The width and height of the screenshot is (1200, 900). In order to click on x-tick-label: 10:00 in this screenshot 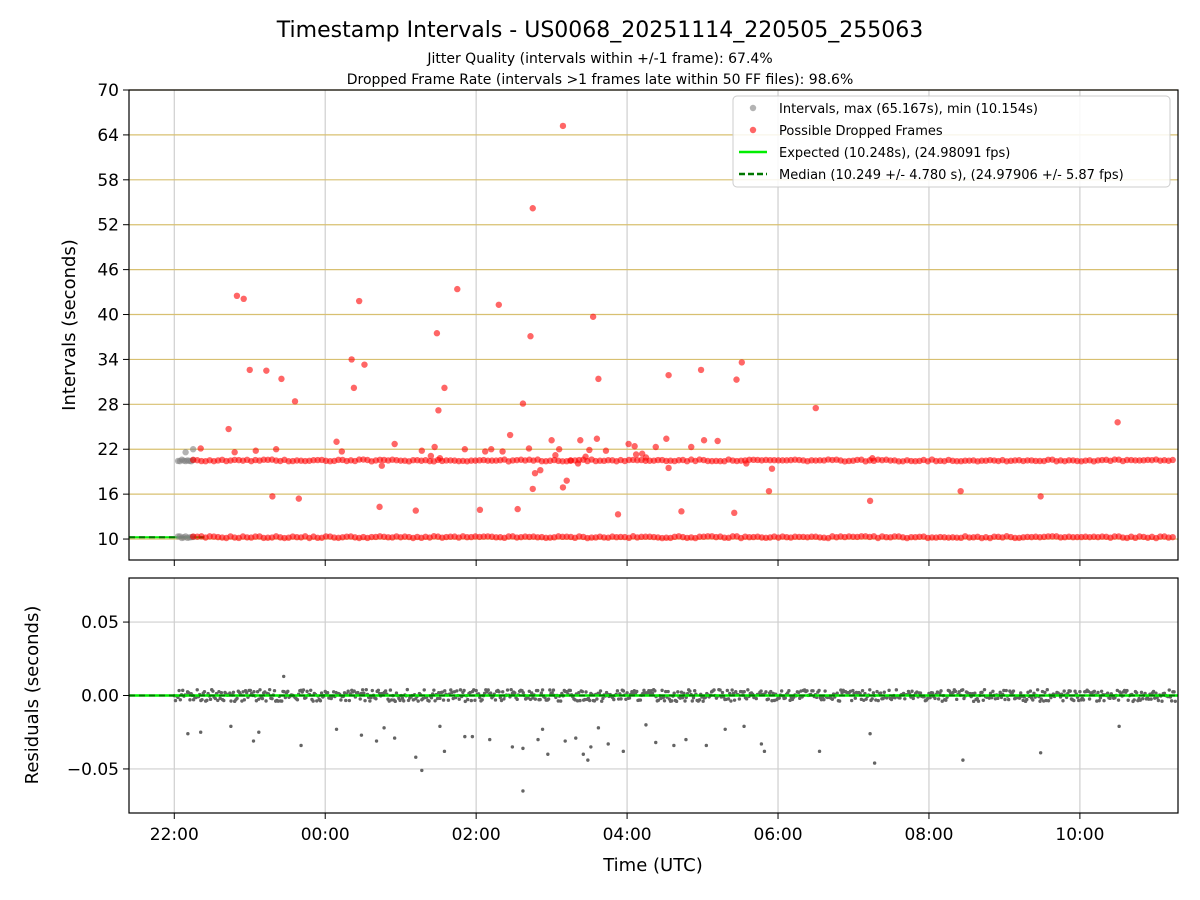, I will do `click(1079, 835)`.